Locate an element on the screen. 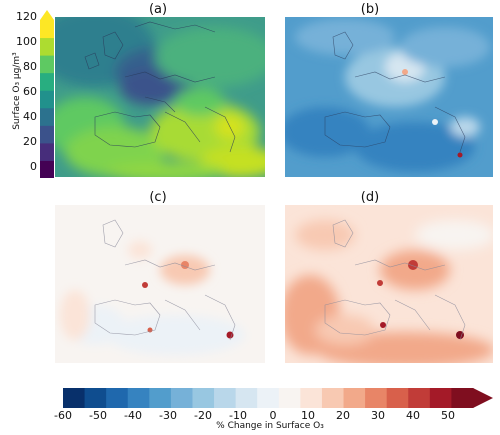  colorbar-tick-label: -60 is located at coordinates (63, 415).